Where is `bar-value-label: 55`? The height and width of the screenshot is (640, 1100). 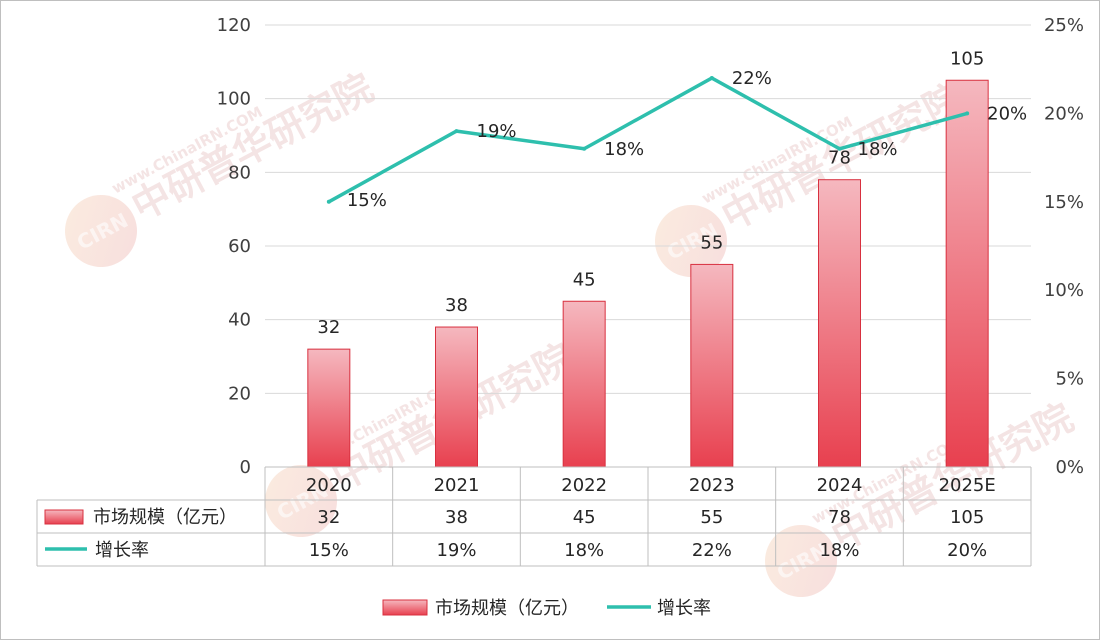
bar-value-label: 55 is located at coordinates (711, 242).